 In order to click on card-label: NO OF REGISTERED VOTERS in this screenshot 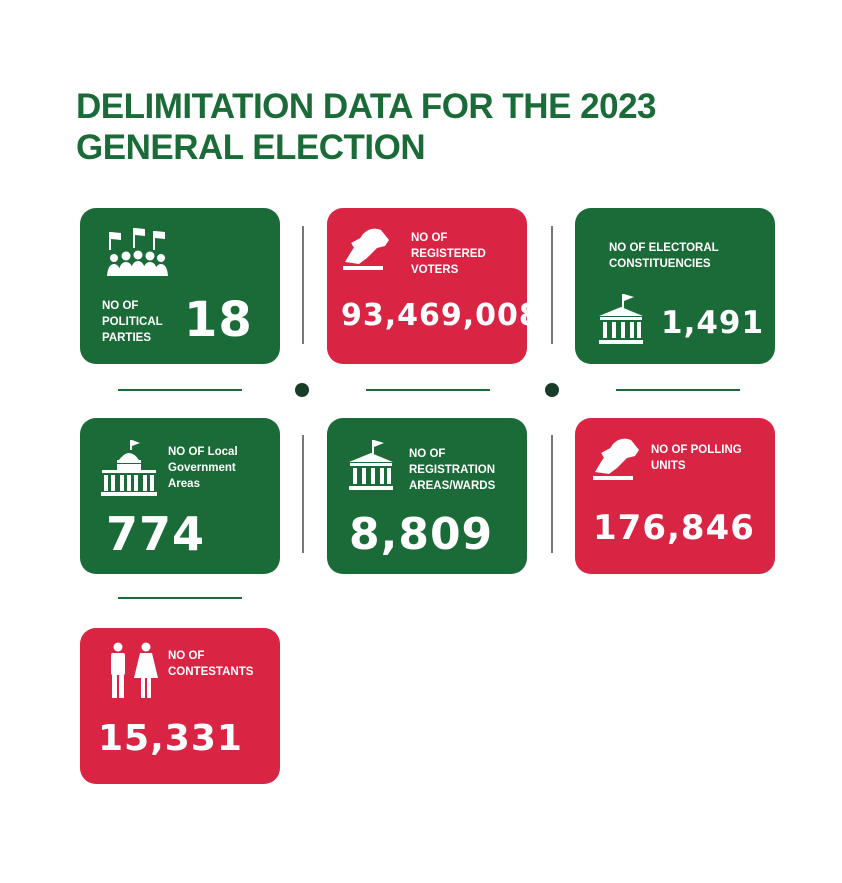, I will do `click(448, 254)`.